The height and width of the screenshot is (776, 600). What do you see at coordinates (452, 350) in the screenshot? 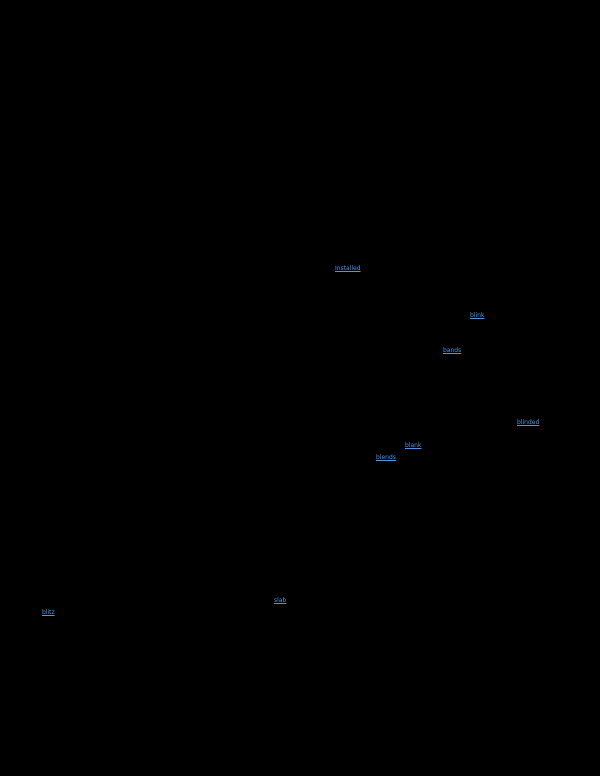
I see `hyperlink: bands` at bounding box center [452, 350].